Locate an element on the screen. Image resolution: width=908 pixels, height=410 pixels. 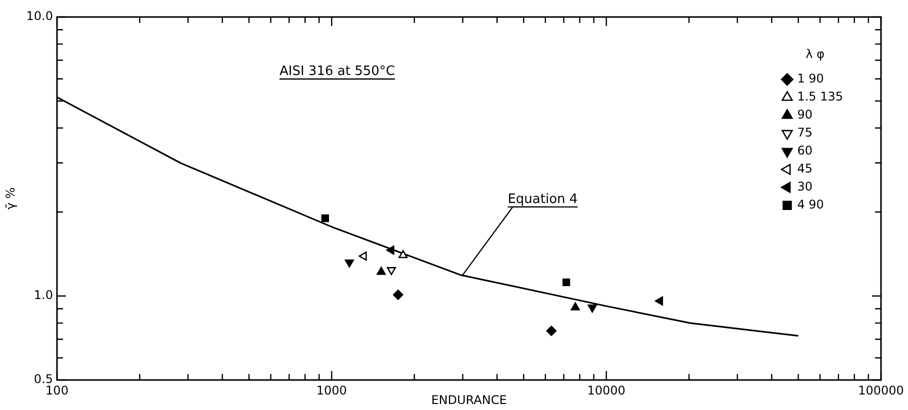
x-axis-title: ENDURANCE is located at coordinates (469, 399).